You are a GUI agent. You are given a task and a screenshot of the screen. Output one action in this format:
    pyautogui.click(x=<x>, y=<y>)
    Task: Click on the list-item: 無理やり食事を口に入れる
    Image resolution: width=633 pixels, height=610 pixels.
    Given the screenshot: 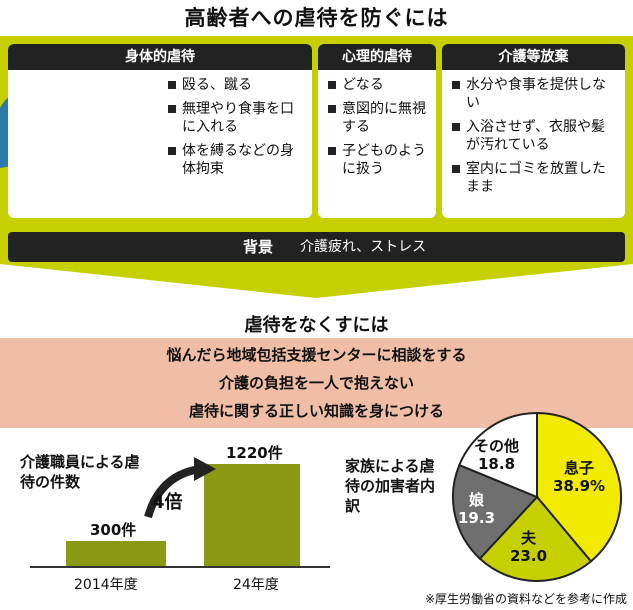 What is the action you would take?
    pyautogui.click(x=237, y=118)
    